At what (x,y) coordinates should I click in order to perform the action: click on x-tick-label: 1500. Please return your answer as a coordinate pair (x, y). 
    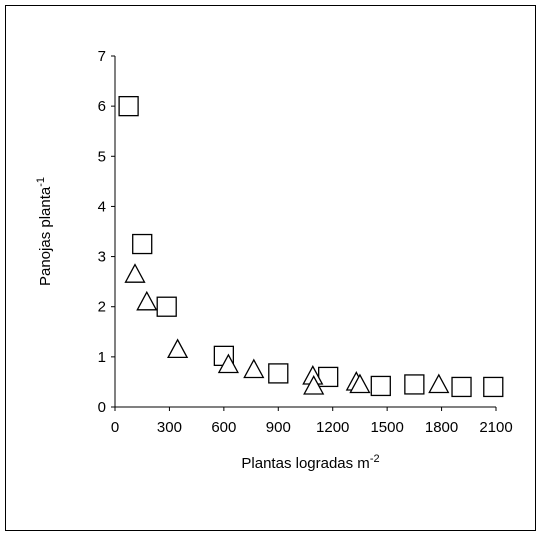
    Looking at the image, I should click on (386, 427).